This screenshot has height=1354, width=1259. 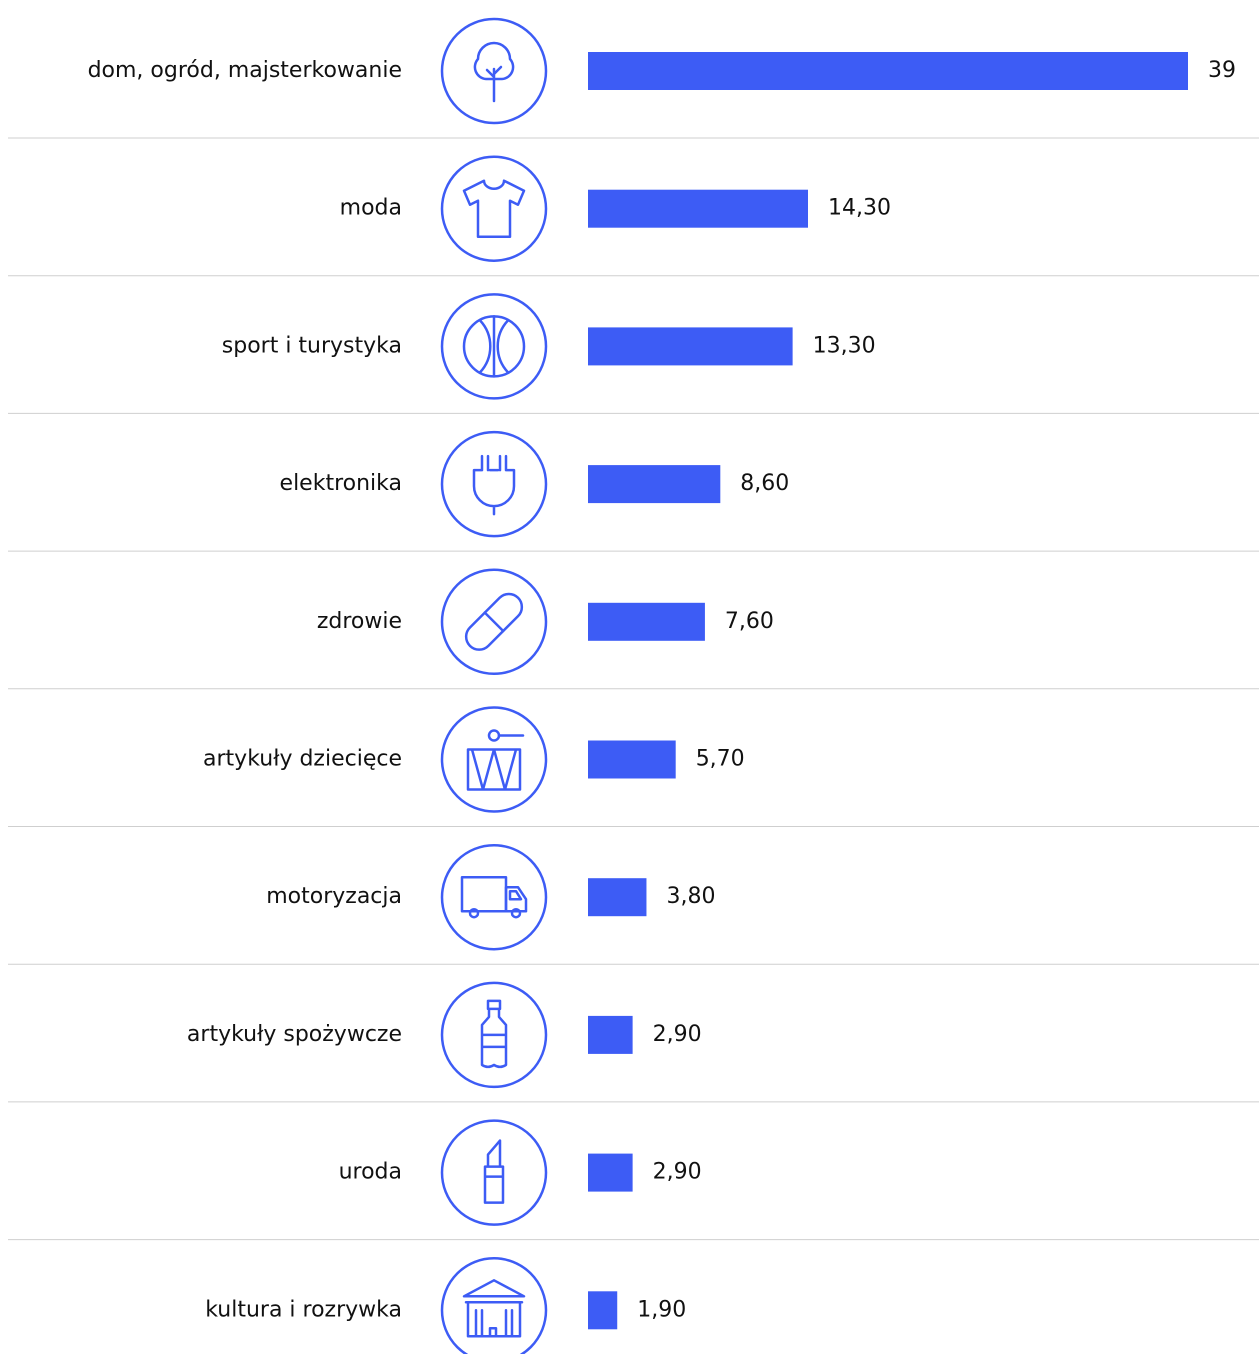 What do you see at coordinates (302, 759) in the screenshot?
I see `category-label: artykuły dziecięce` at bounding box center [302, 759].